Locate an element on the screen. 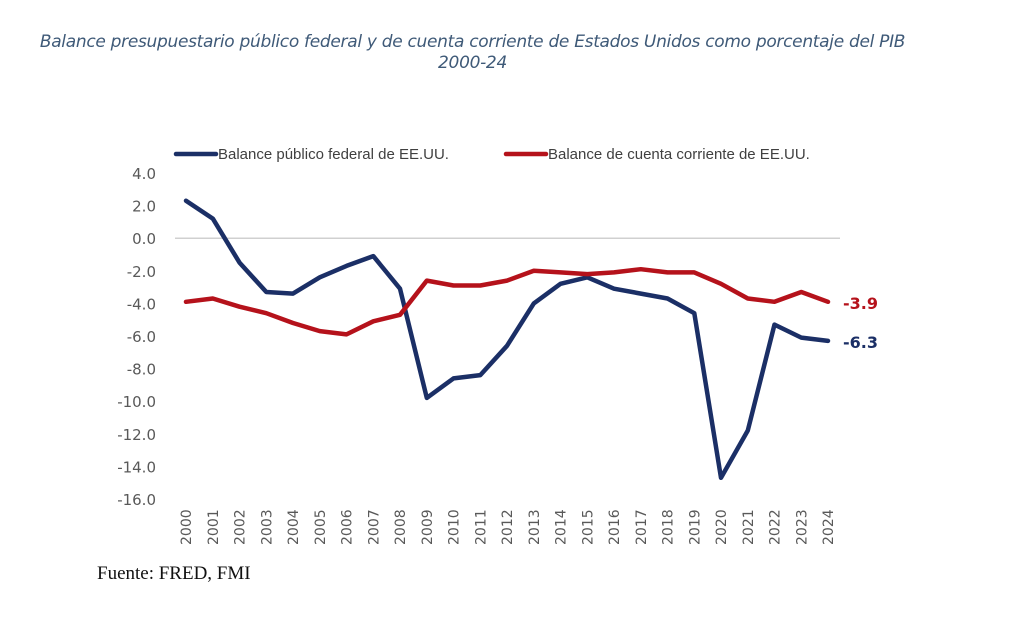  legend-label: Balance público federal de EE.UU. is located at coordinates (333, 154).